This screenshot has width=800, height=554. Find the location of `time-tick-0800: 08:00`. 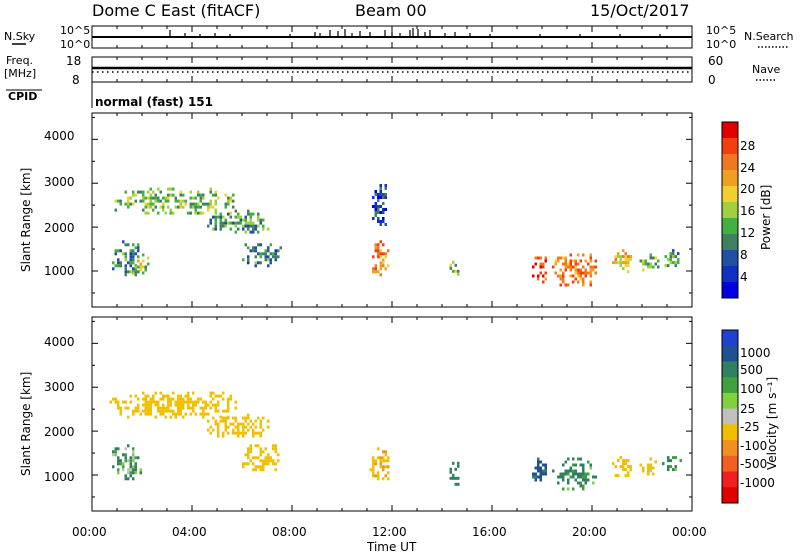

time-tick-0800: 08:00 is located at coordinates (289, 532).